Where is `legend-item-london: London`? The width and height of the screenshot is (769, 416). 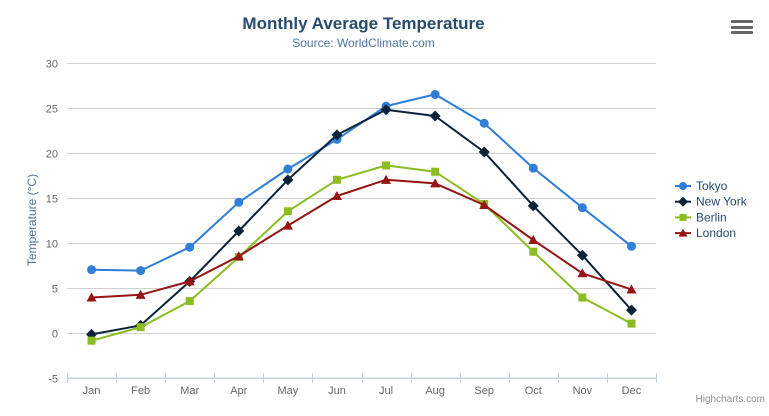 legend-item-london: London is located at coordinates (705, 233).